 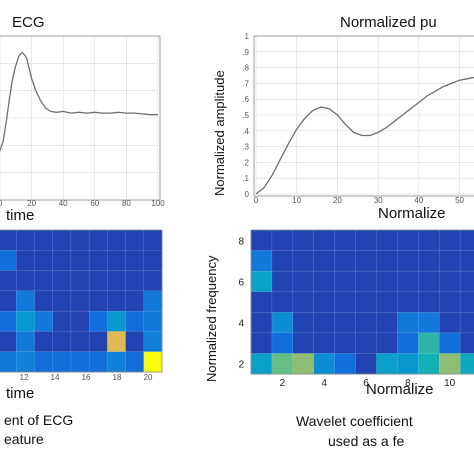 I want to click on ecg-gridlines, so click(x=79, y=118).